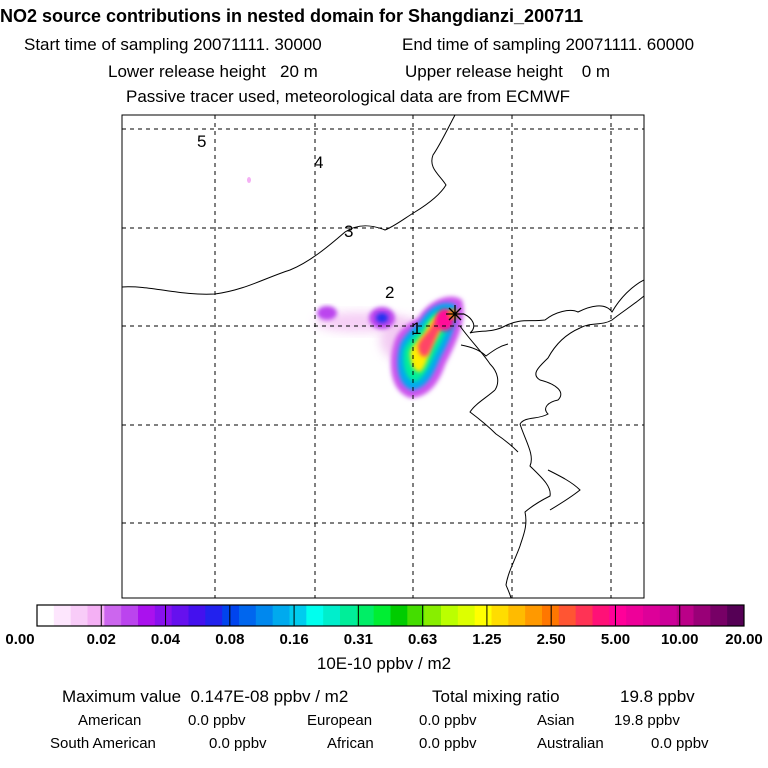 This screenshot has height=768, width=768. Describe the element at coordinates (548, 44) in the screenshot. I see `end-time-label: End time of sampling 20071111. 60000` at that location.